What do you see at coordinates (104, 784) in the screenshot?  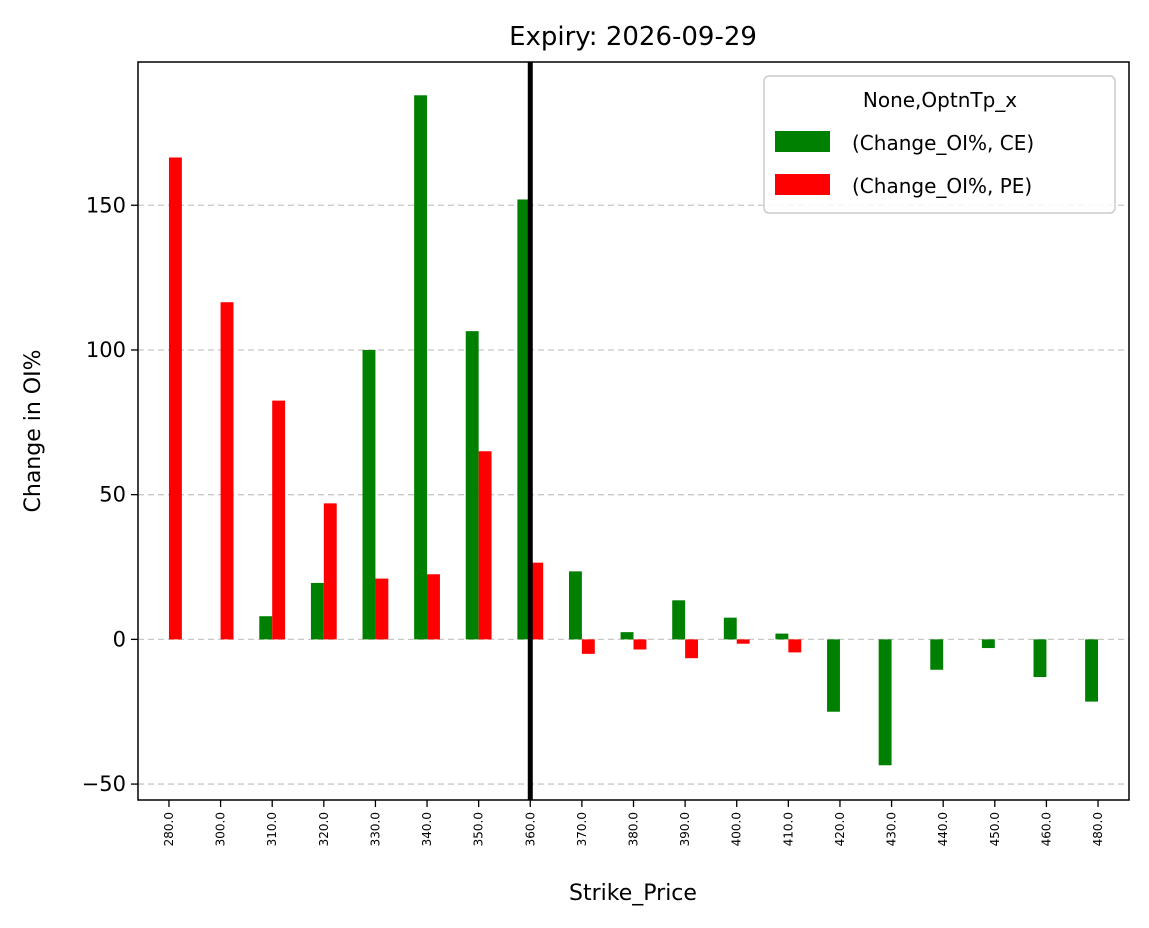 I see `y-tick-label: −50` at bounding box center [104, 784].